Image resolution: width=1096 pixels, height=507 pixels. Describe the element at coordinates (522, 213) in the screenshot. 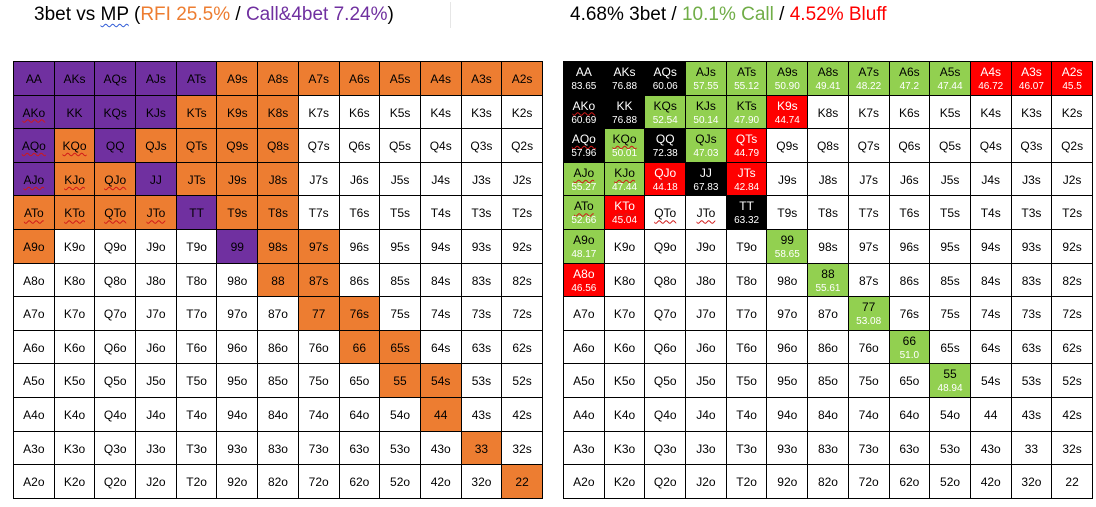

I see `hand-cell: T2s` at that location.